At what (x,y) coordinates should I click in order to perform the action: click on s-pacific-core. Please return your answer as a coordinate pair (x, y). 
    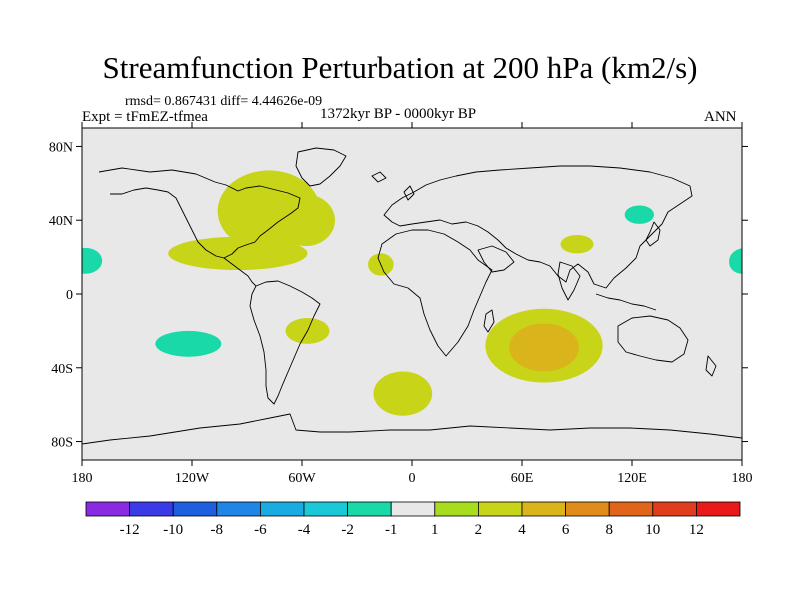
    Looking at the image, I should click on (188, 343).